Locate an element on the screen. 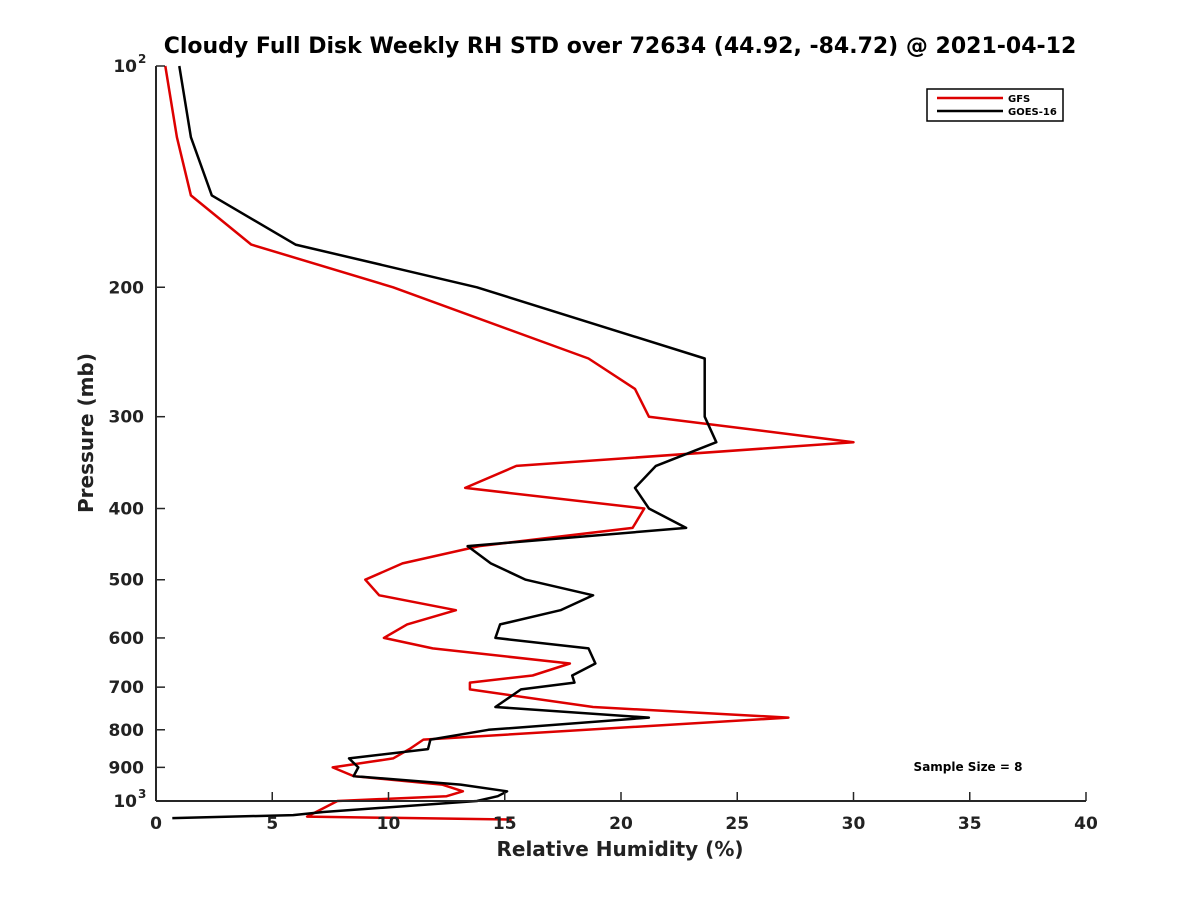  legend: GFS GOES-16 is located at coordinates (995, 105).